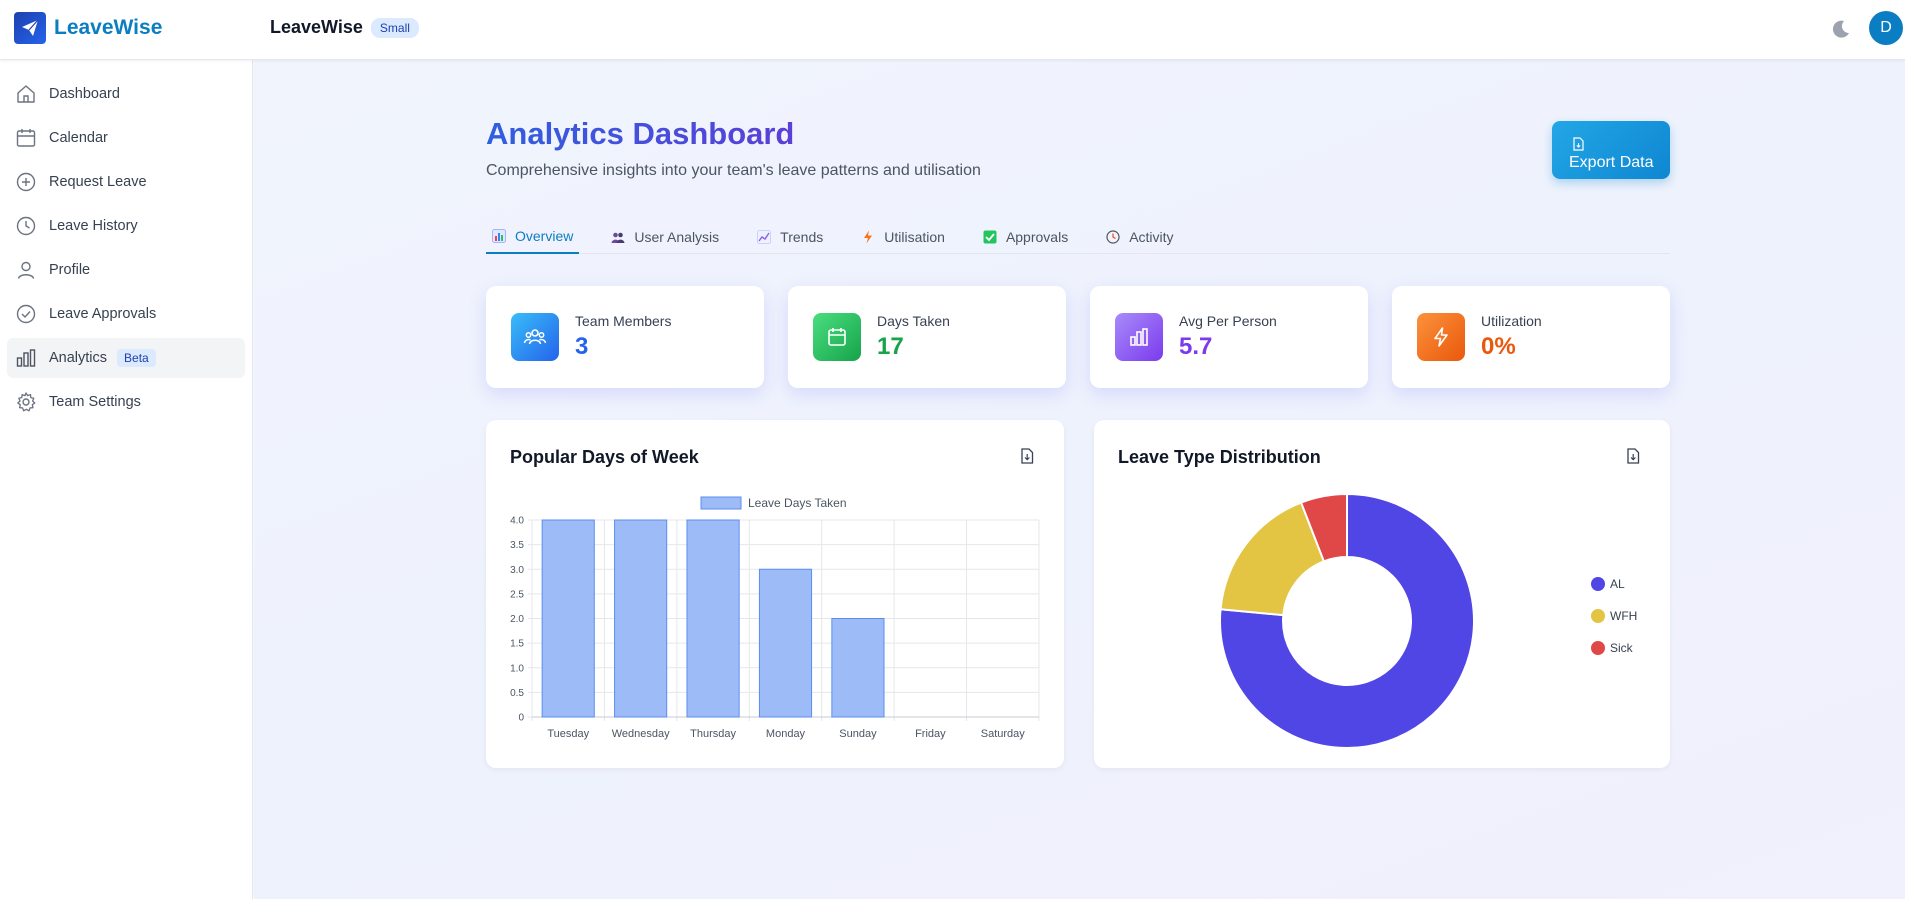  I want to click on y-tick-label: 0.5, so click(517, 693).